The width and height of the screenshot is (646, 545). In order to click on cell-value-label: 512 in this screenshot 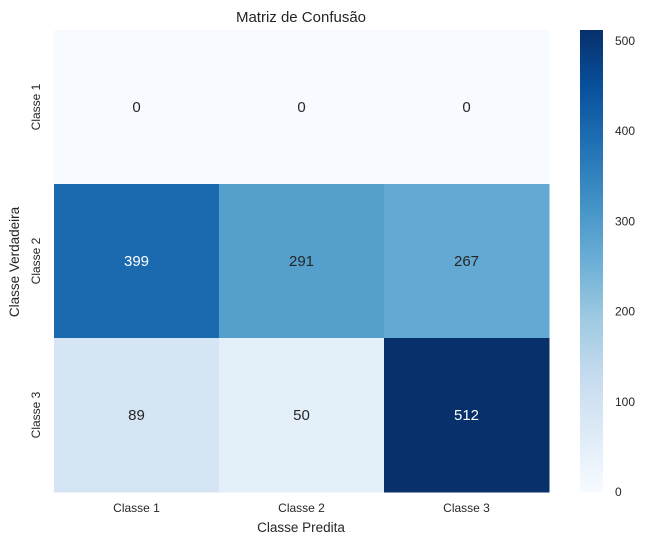, I will do `click(466, 415)`.